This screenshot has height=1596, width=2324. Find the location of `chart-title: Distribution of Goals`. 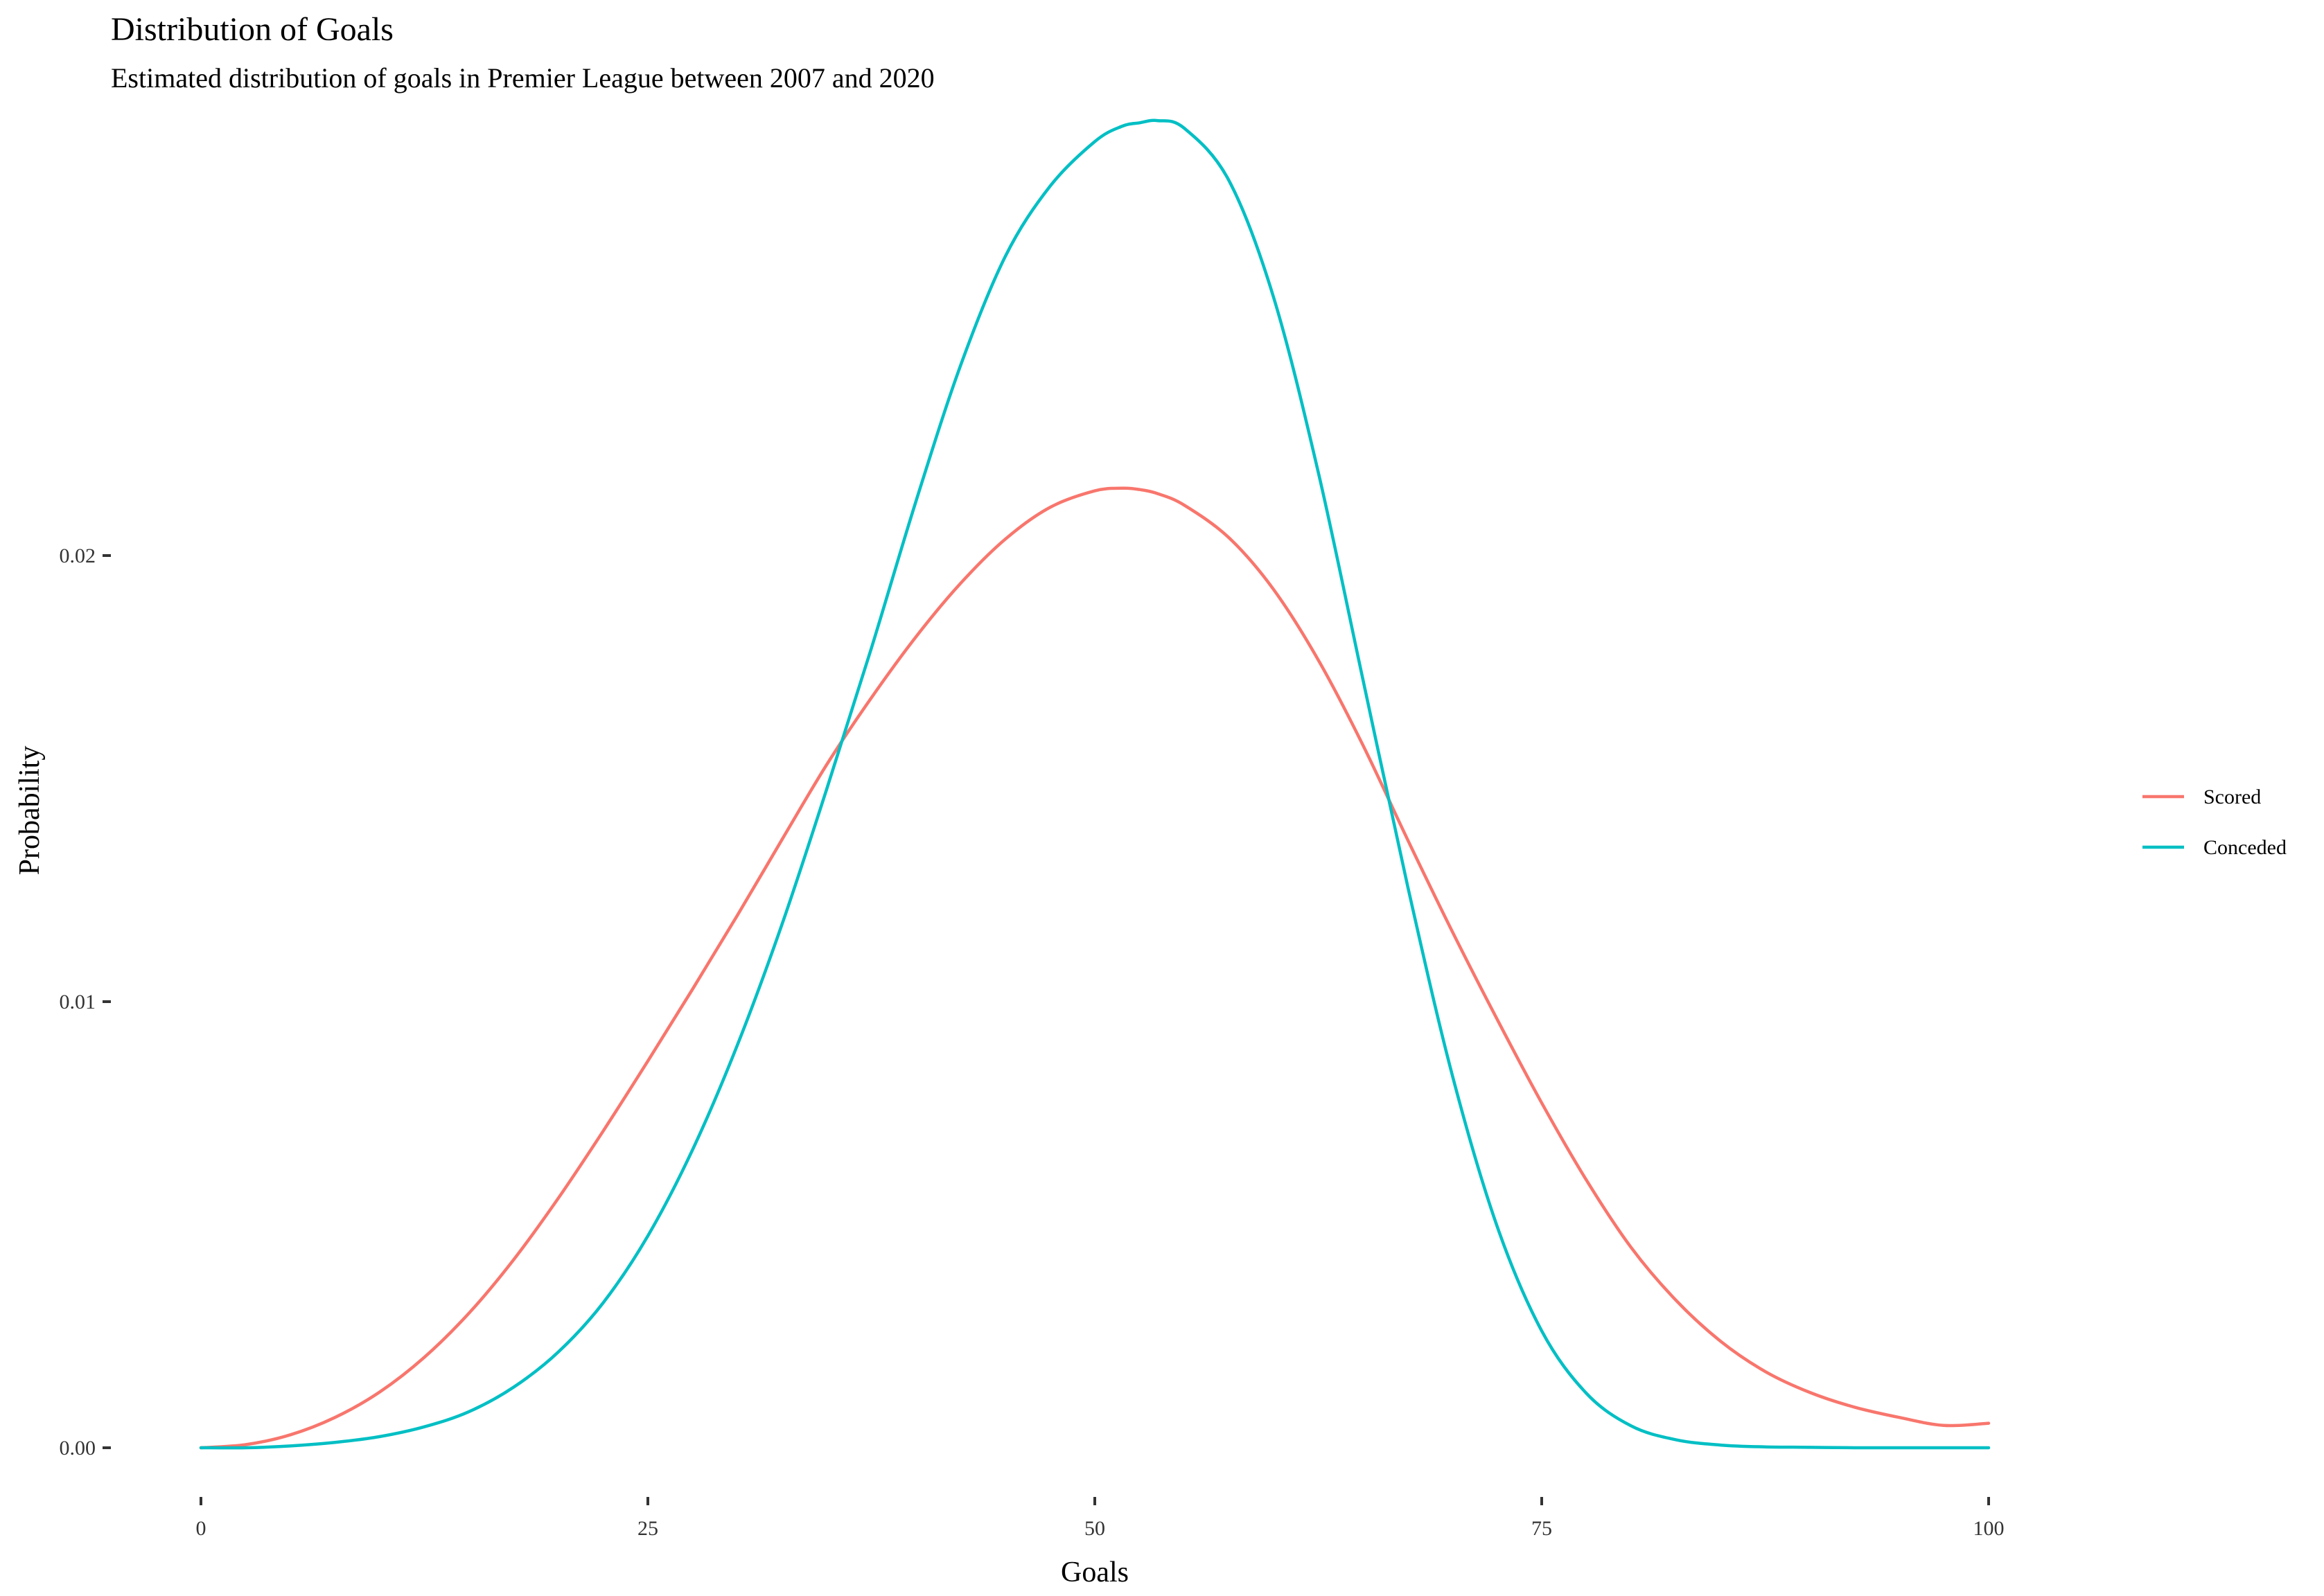

chart-title: Distribution of Goals is located at coordinates (252, 29).